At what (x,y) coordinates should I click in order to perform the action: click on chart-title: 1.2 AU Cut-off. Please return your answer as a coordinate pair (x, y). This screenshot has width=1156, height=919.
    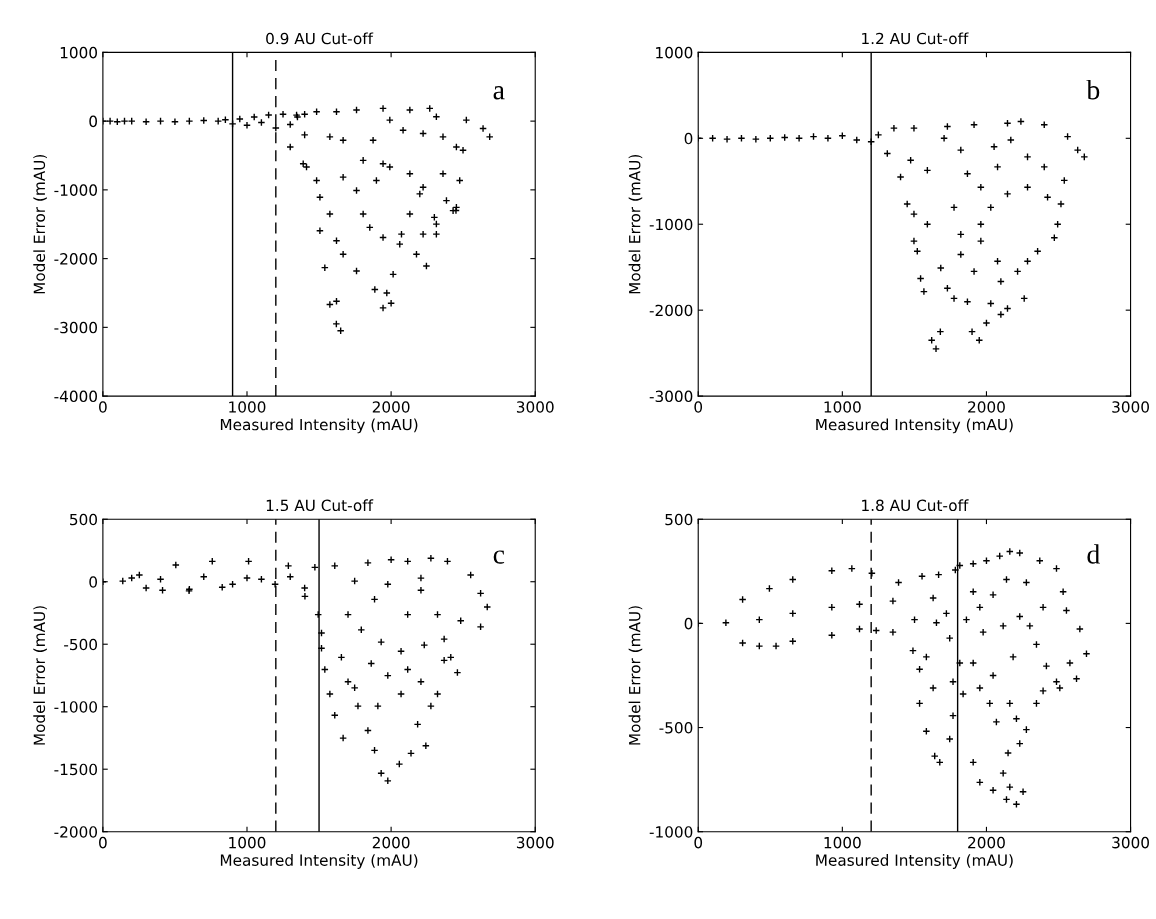
    Looking at the image, I should click on (915, 38).